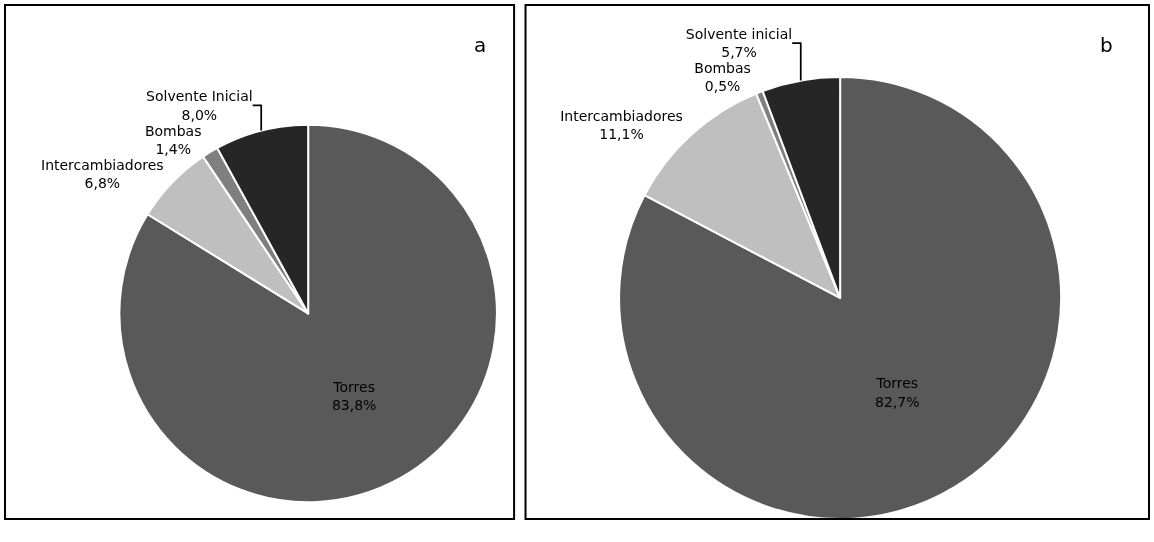  What do you see at coordinates (722, 86) in the screenshot?
I see `data-label: 0,5%` at bounding box center [722, 86].